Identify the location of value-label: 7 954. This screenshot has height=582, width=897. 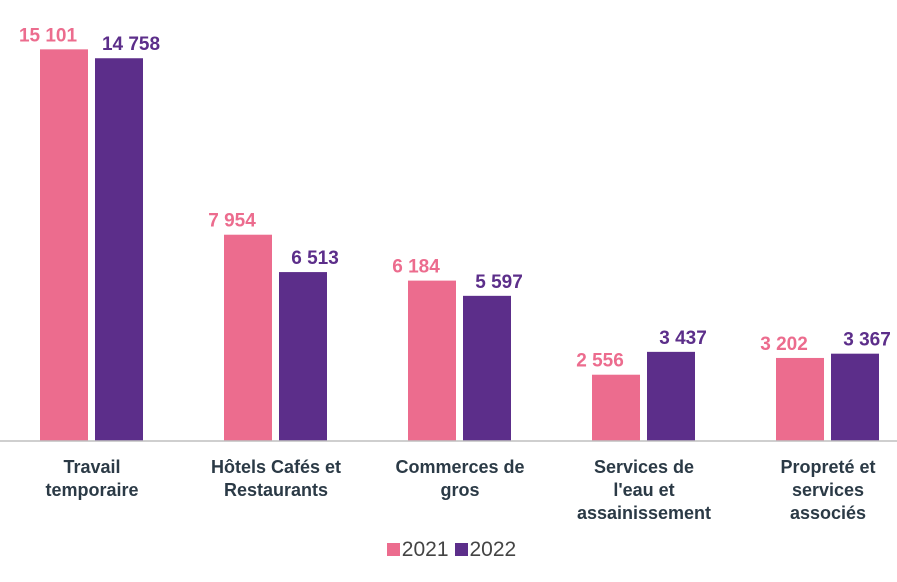
(232, 221).